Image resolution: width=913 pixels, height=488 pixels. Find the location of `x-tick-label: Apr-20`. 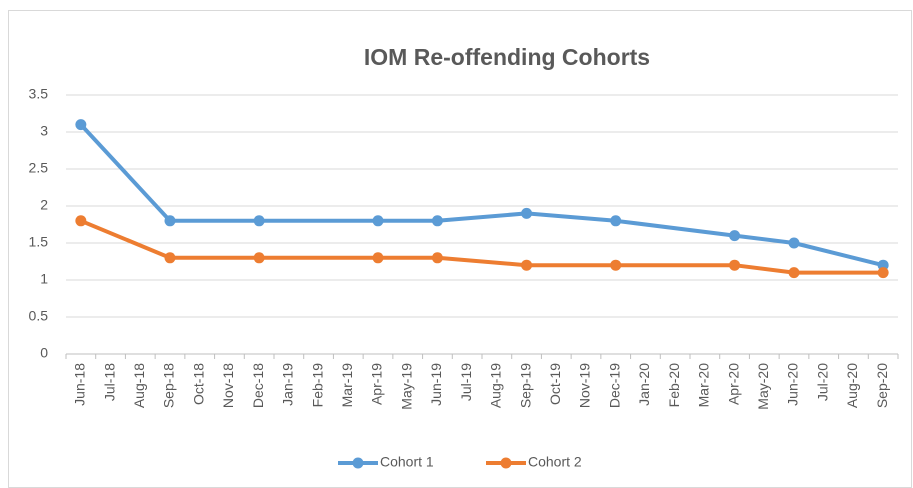

x-tick-label: Apr-20 is located at coordinates (733, 384).